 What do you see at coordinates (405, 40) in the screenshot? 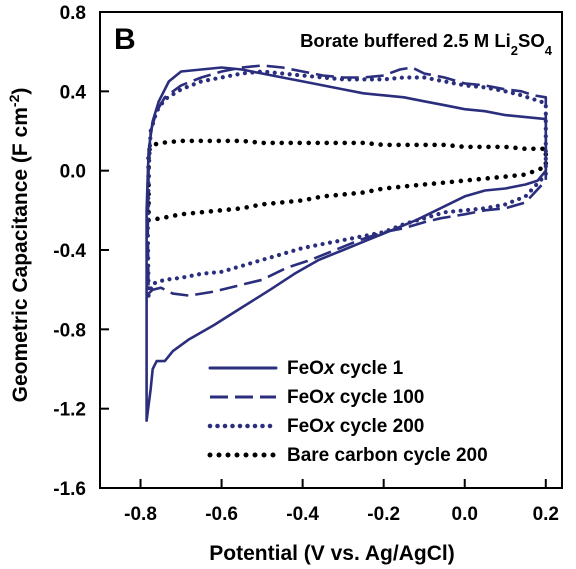
I see `annotation-main: Borate buffered 2.5 M Li` at bounding box center [405, 40].